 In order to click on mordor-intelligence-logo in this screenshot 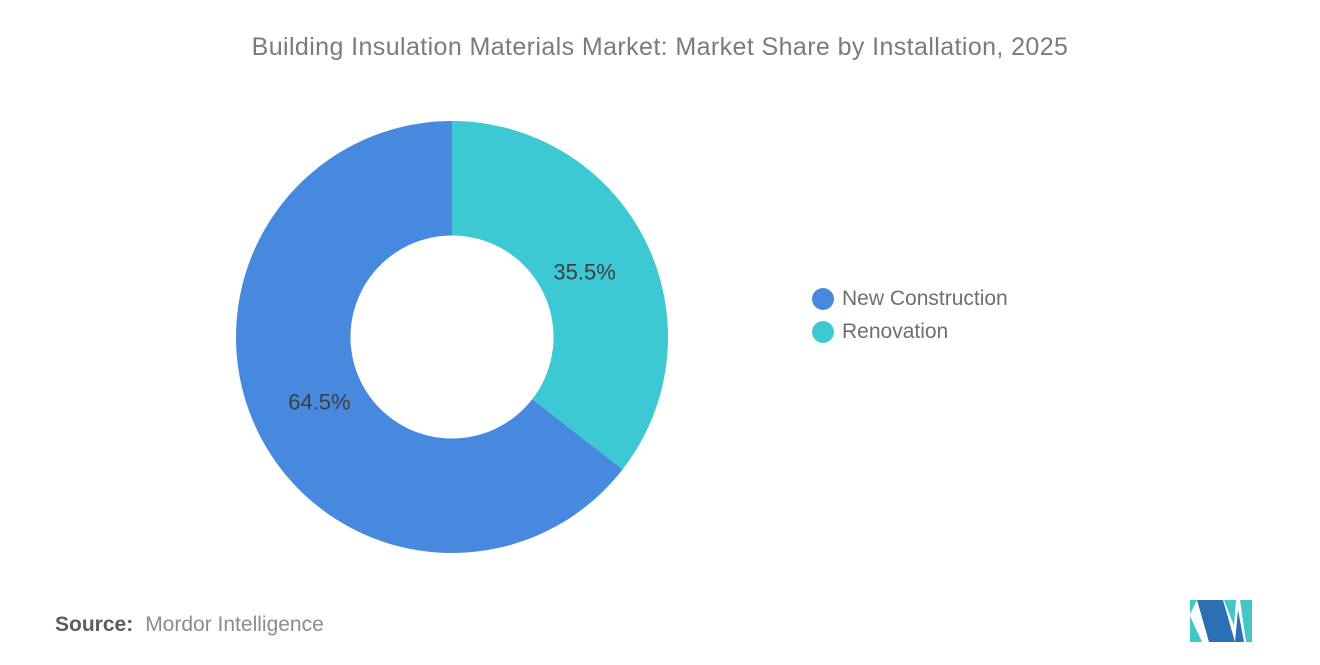, I will do `click(1221, 621)`.